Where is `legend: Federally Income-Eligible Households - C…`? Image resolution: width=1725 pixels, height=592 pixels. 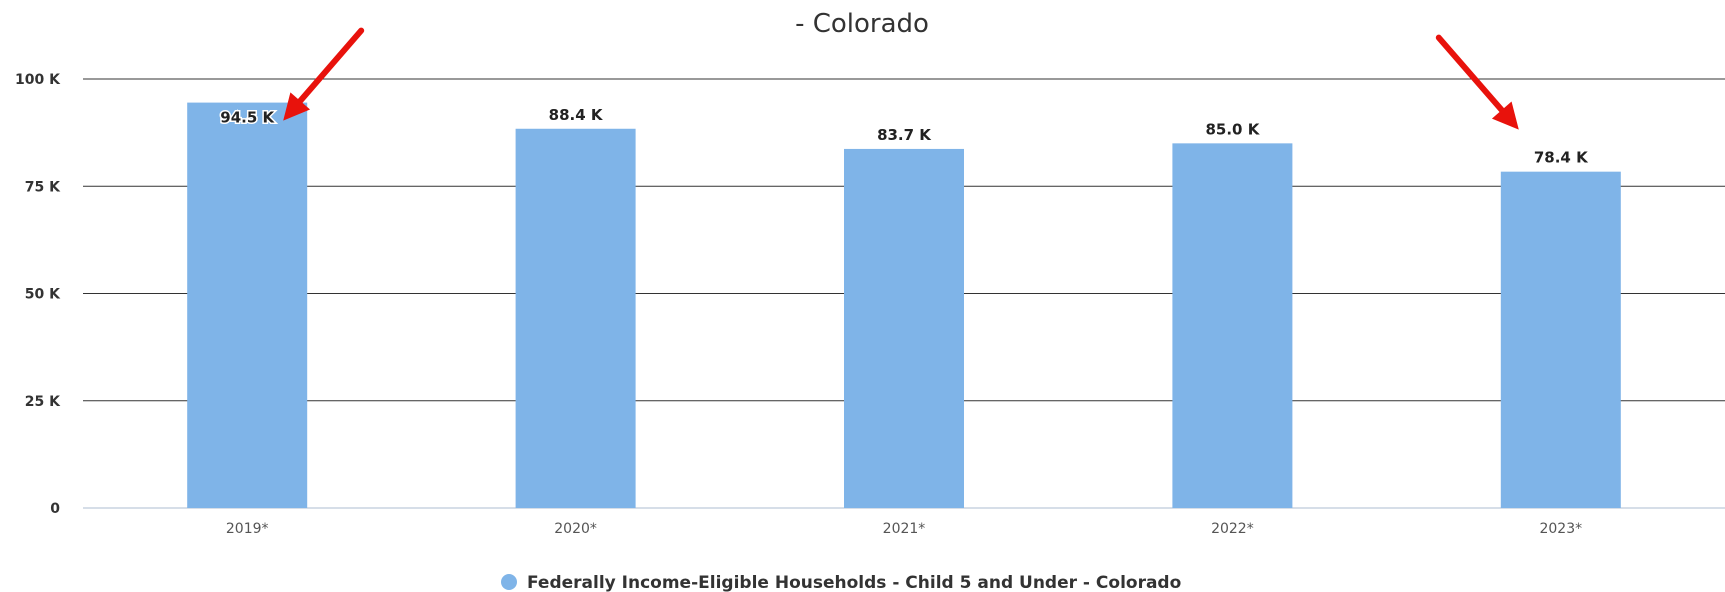
legend: Federally Income-Eligible Households - C… is located at coordinates (841, 582).